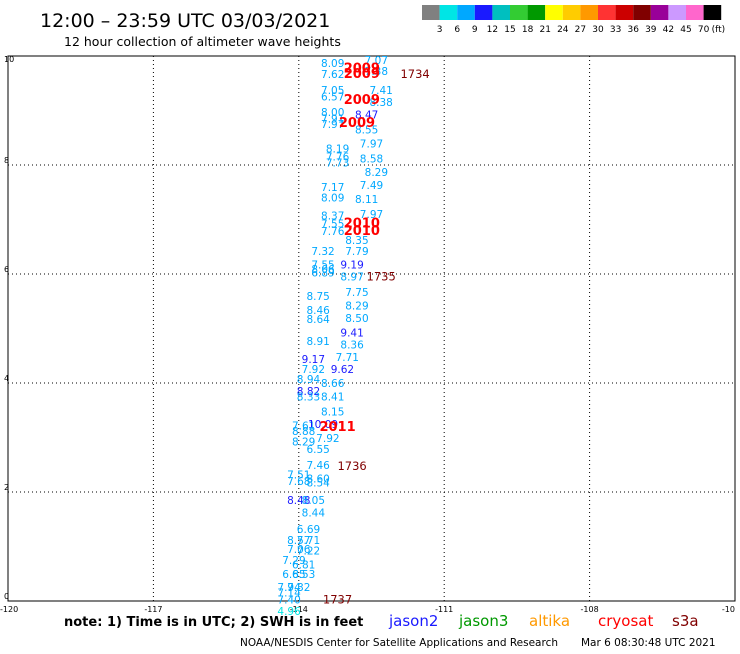 Image resolution: width=740 pixels, height=654 pixels. What do you see at coordinates (313, 360) in the screenshot?
I see `wave-height-label: 9.17` at bounding box center [313, 360].